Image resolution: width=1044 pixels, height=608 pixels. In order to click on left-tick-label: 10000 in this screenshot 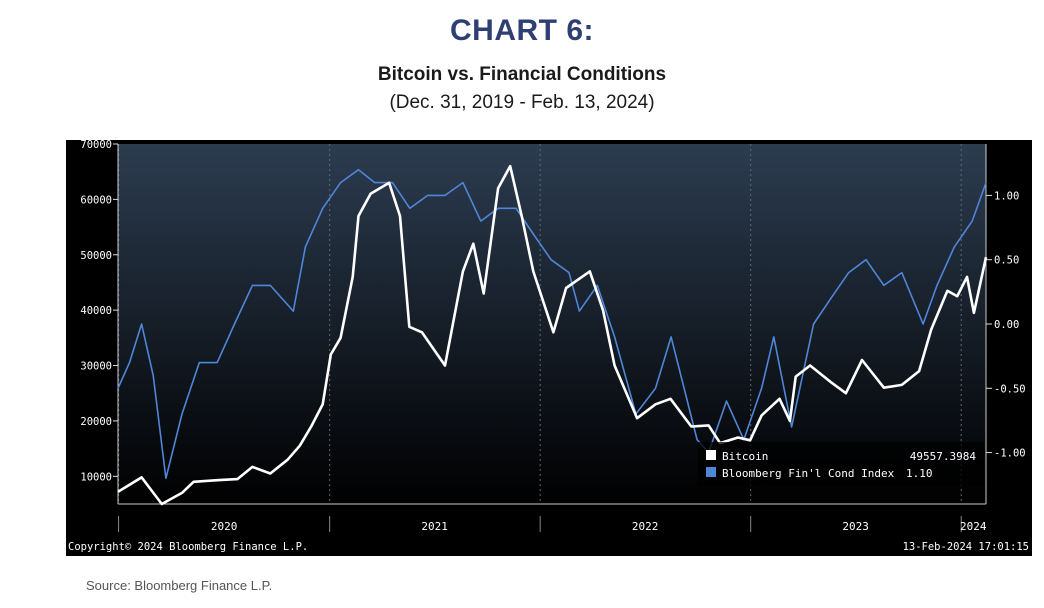, I will do `click(96, 477)`.